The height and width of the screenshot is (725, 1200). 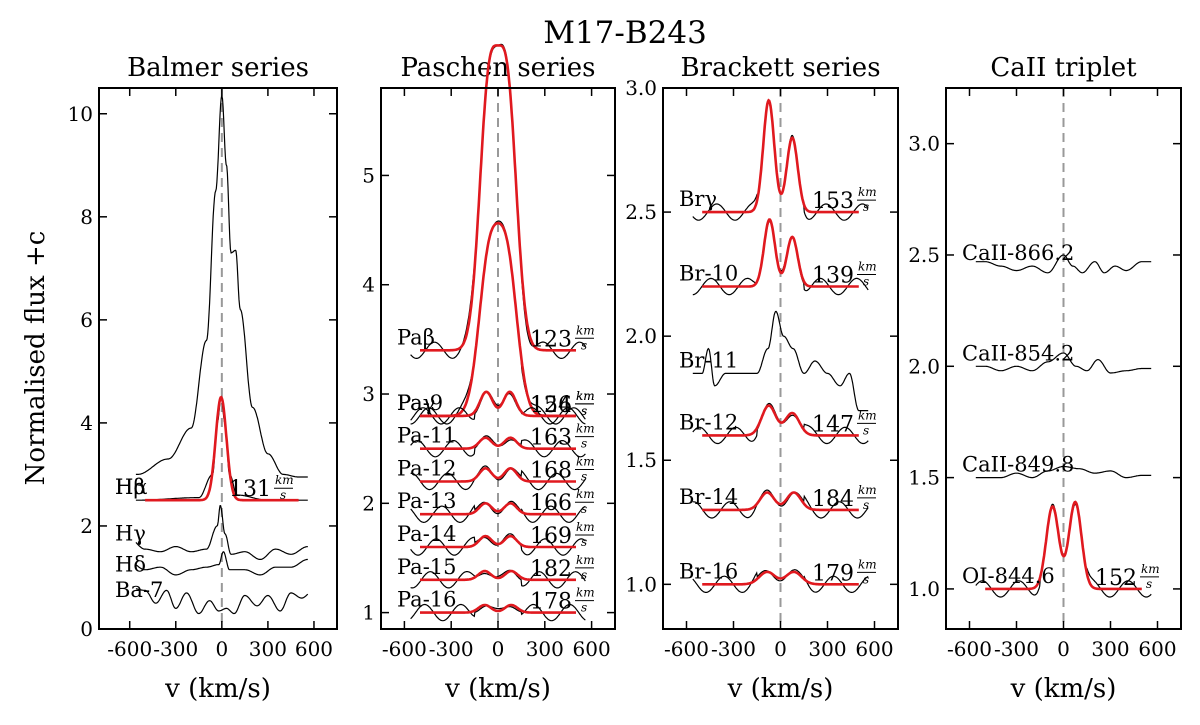 What do you see at coordinates (1008, 576) in the screenshot?
I see `line-label: OI-844.6` at bounding box center [1008, 576].